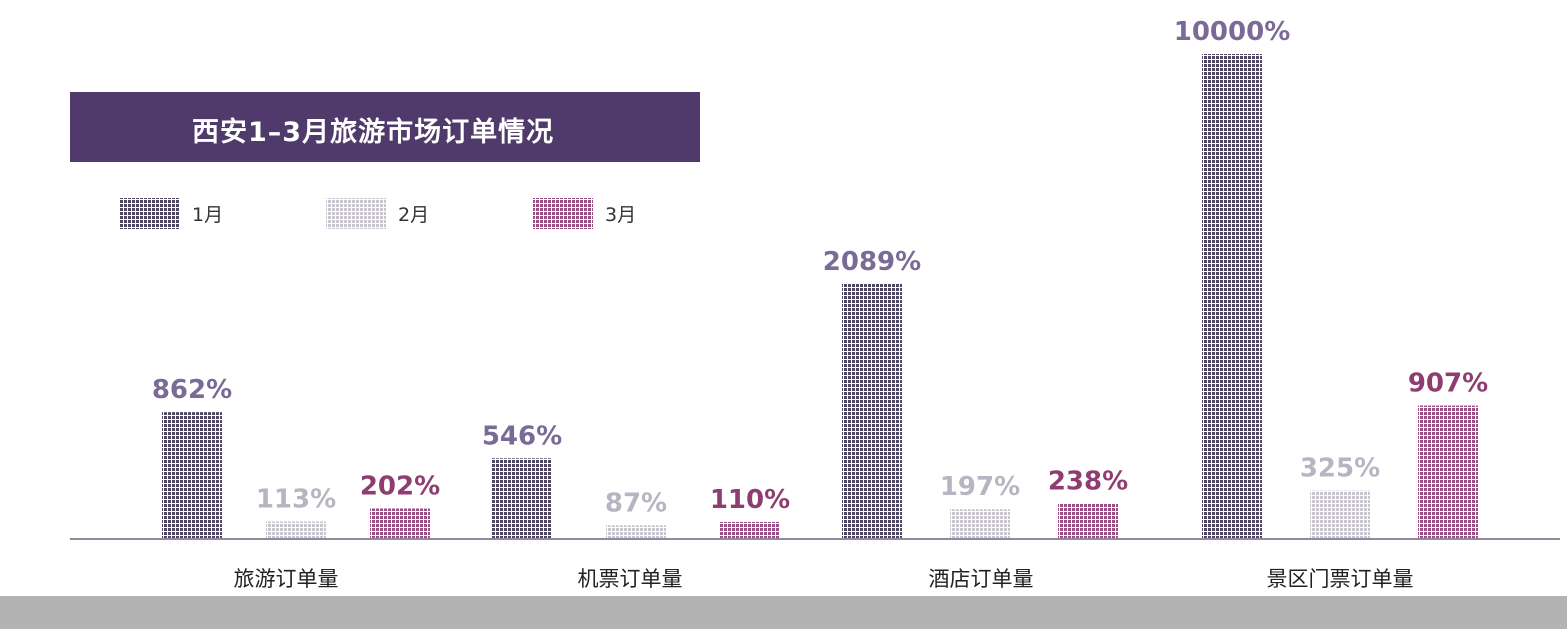 This screenshot has height=629, width=1567. Describe the element at coordinates (1232, 32) in the screenshot. I see `value-label-4-1: 10000%` at that location.